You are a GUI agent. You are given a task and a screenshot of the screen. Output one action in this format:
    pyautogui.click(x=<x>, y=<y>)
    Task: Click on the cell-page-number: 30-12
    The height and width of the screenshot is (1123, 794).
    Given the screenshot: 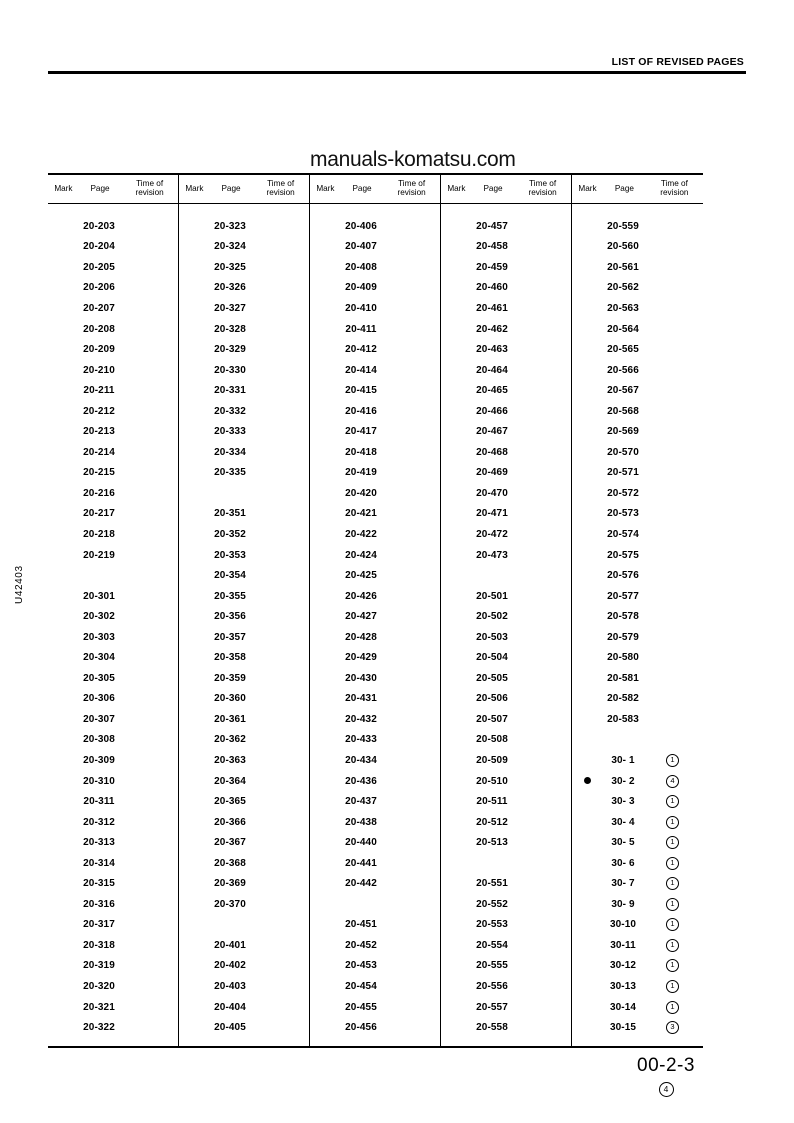 What is the action you would take?
    pyautogui.click(x=623, y=966)
    